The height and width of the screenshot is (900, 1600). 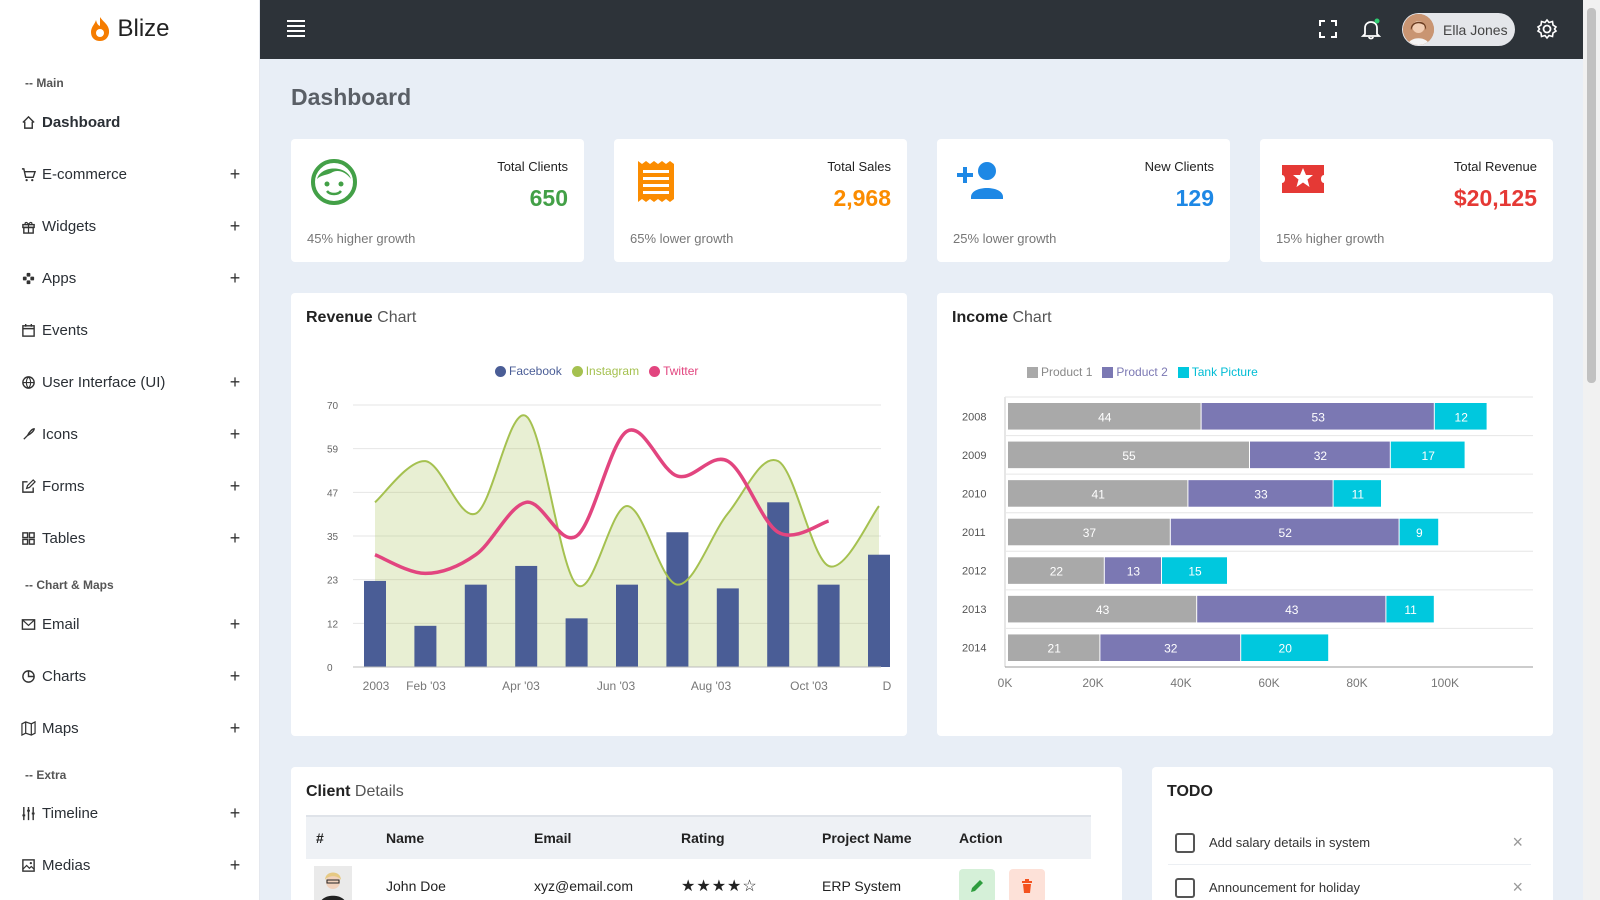 I want to click on sidebar-item-events: Events, so click(x=130, y=330).